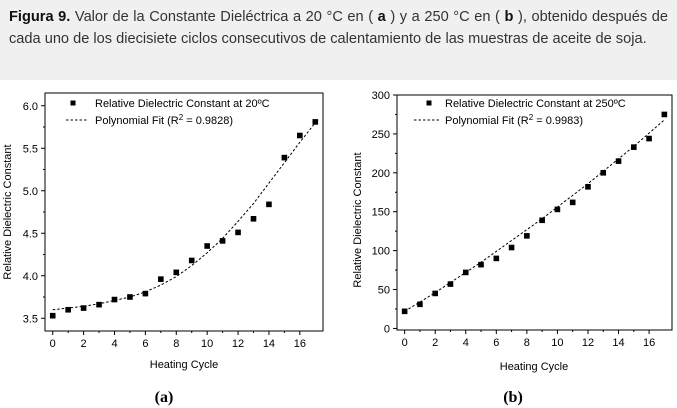 This screenshot has width=677, height=408. What do you see at coordinates (164, 397) in the screenshot?
I see `panel-label-a: (a)` at bounding box center [164, 397].